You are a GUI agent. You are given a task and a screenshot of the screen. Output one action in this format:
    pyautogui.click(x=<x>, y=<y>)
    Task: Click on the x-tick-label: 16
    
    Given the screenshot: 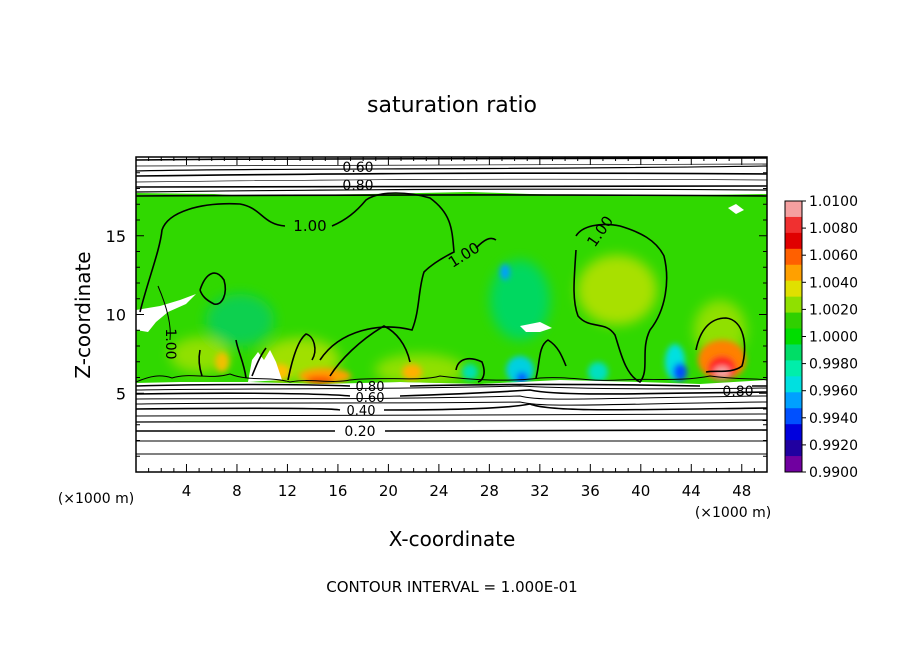 What is the action you would take?
    pyautogui.click(x=337, y=491)
    